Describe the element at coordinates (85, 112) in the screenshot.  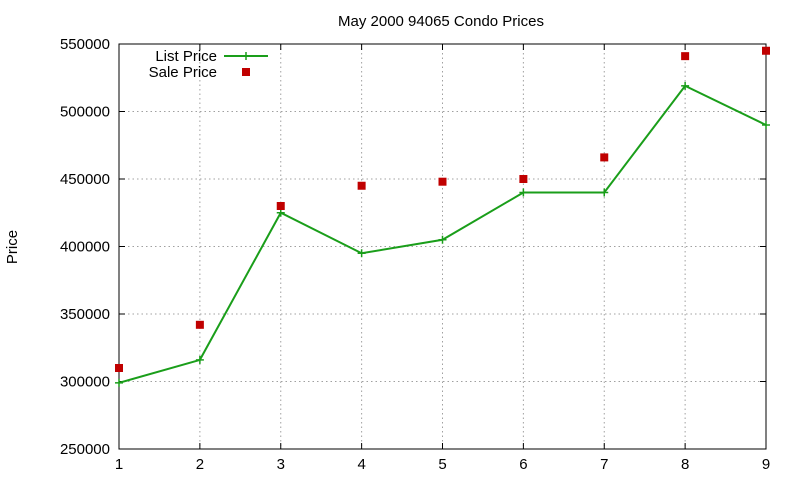
I see `y-tick-label: 500000` at that location.